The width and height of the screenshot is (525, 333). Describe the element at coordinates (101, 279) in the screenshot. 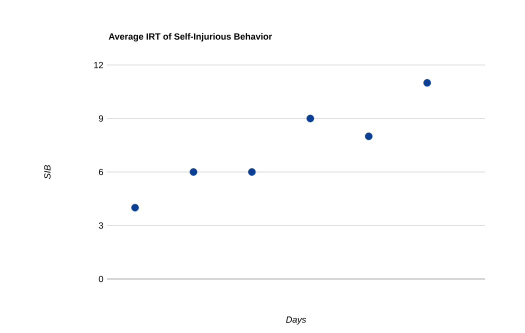

I see `y-tick-label: 0` at that location.